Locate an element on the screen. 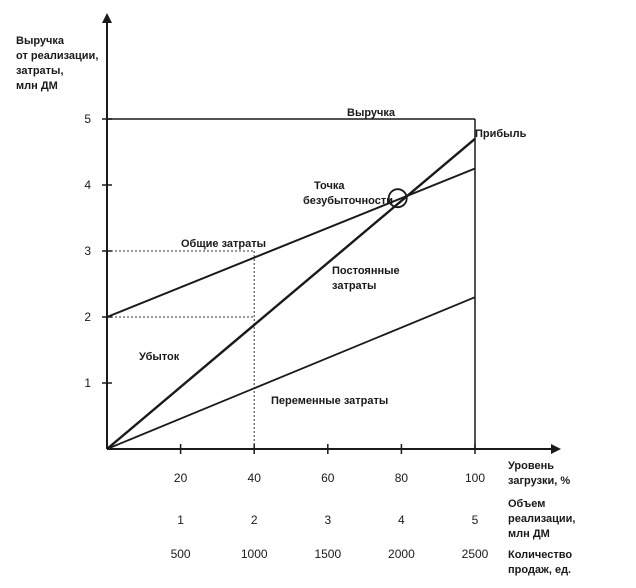  y-tick-label: 3 is located at coordinates (87, 251).